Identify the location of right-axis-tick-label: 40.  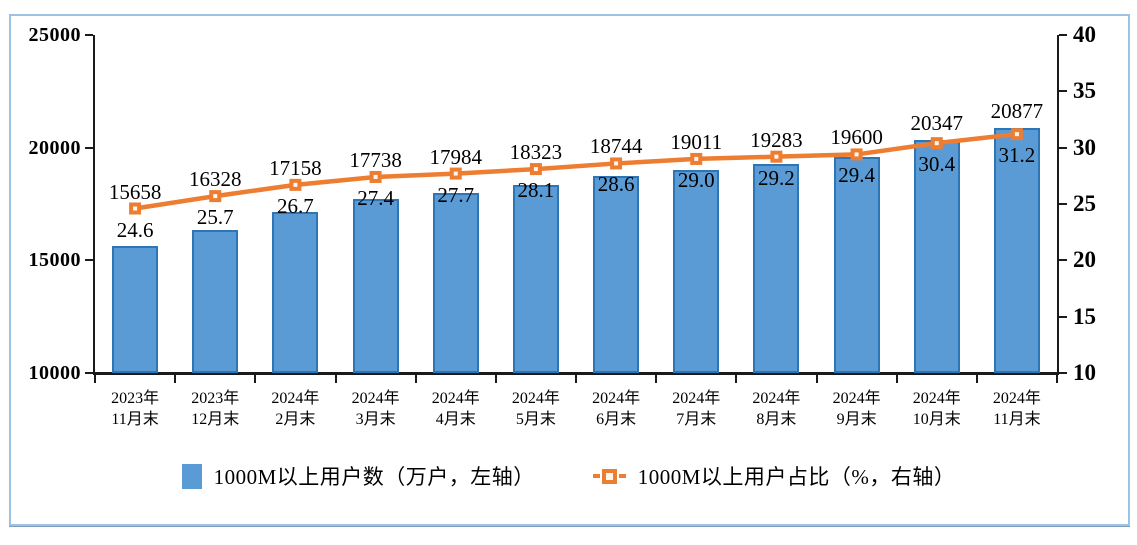
(1084, 34).